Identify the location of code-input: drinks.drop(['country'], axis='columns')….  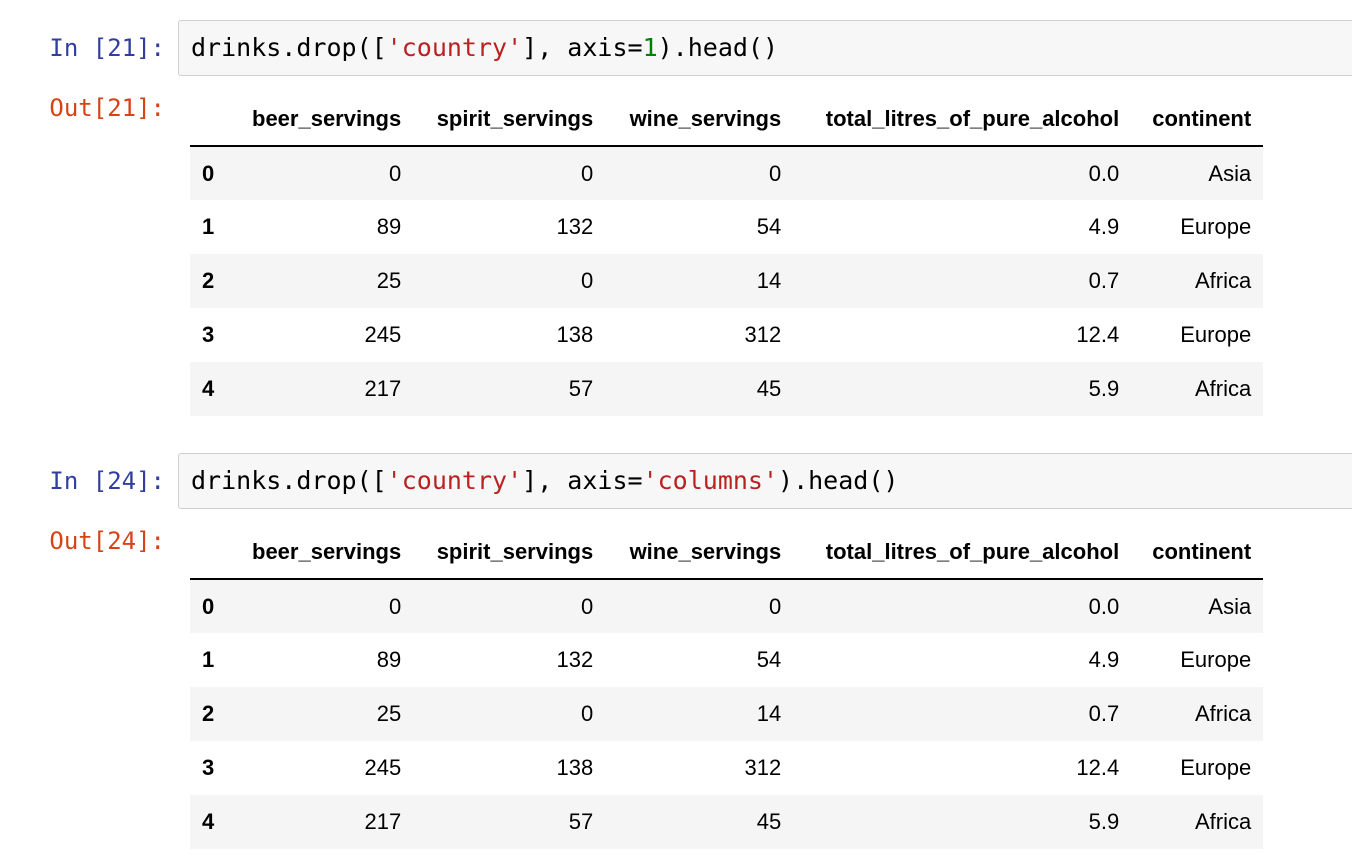
(765, 481).